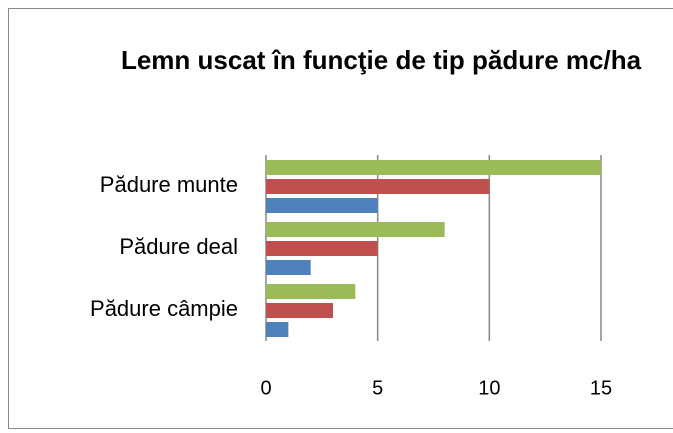  I want to click on x-tick-label: 0, so click(265, 388).